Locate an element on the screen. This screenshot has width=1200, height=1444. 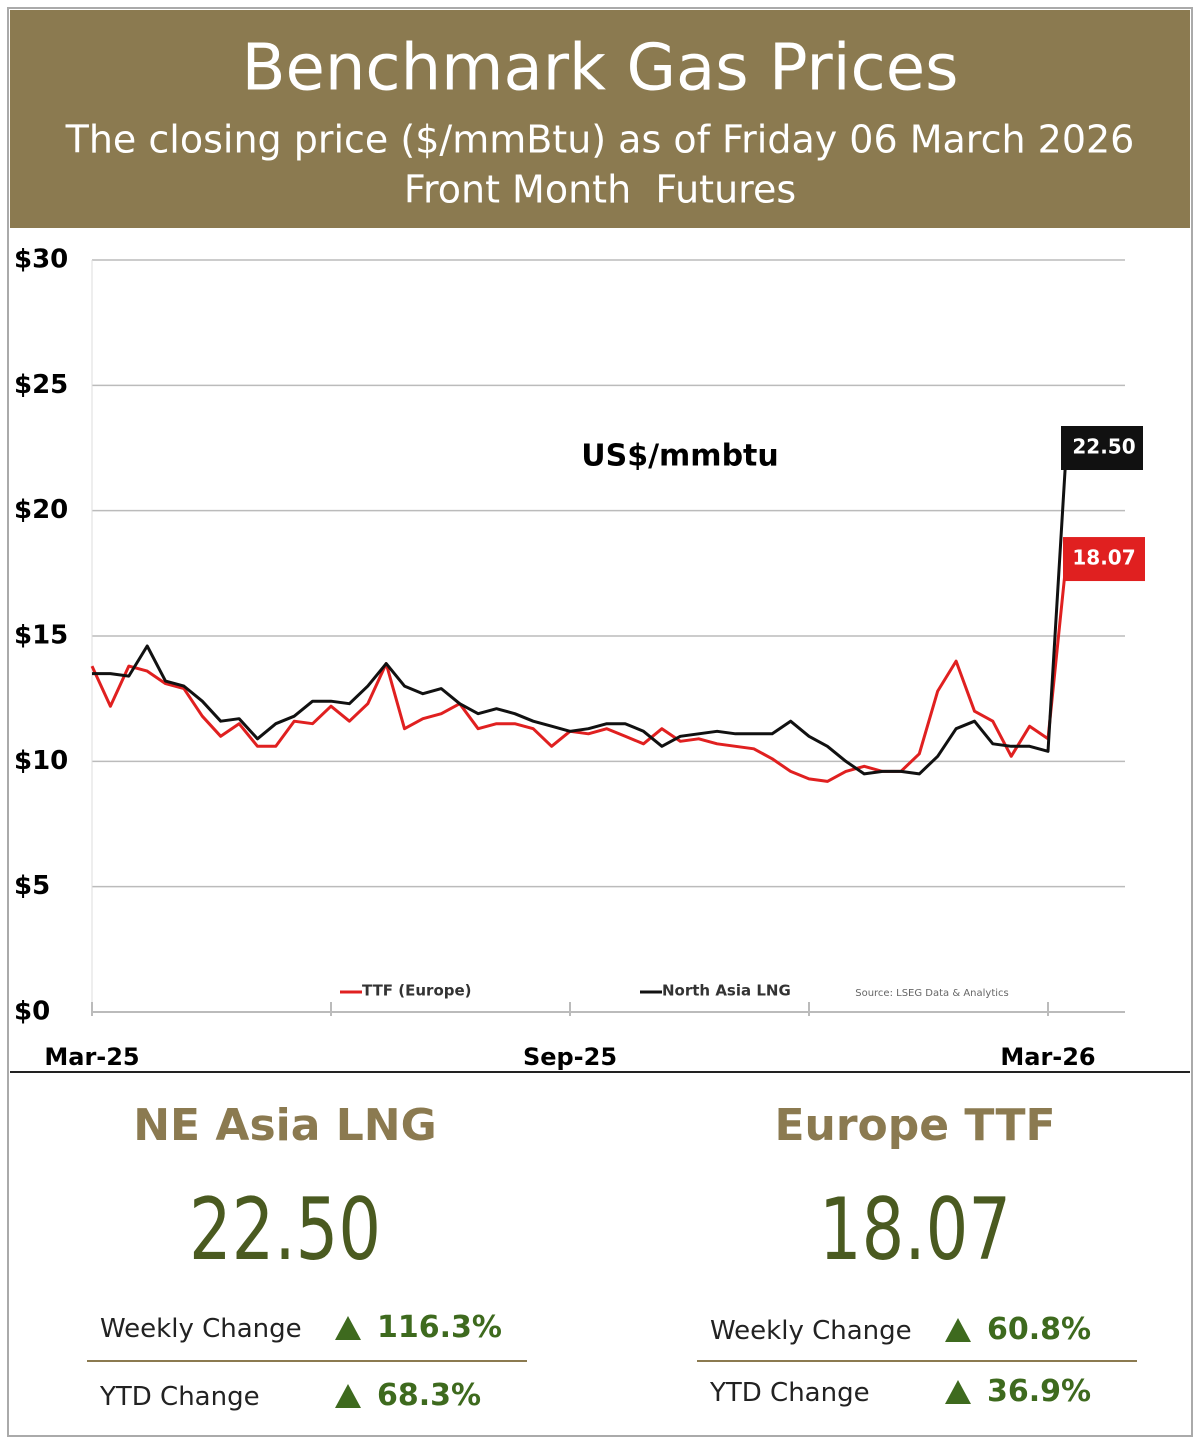
end-label: 18.07 is located at coordinates (1103, 558).